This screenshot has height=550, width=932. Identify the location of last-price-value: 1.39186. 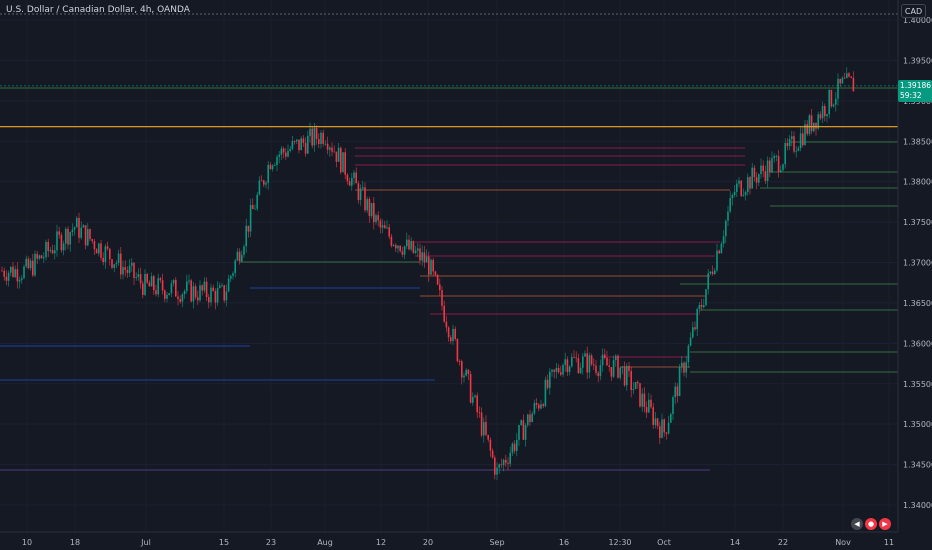
(916, 85).